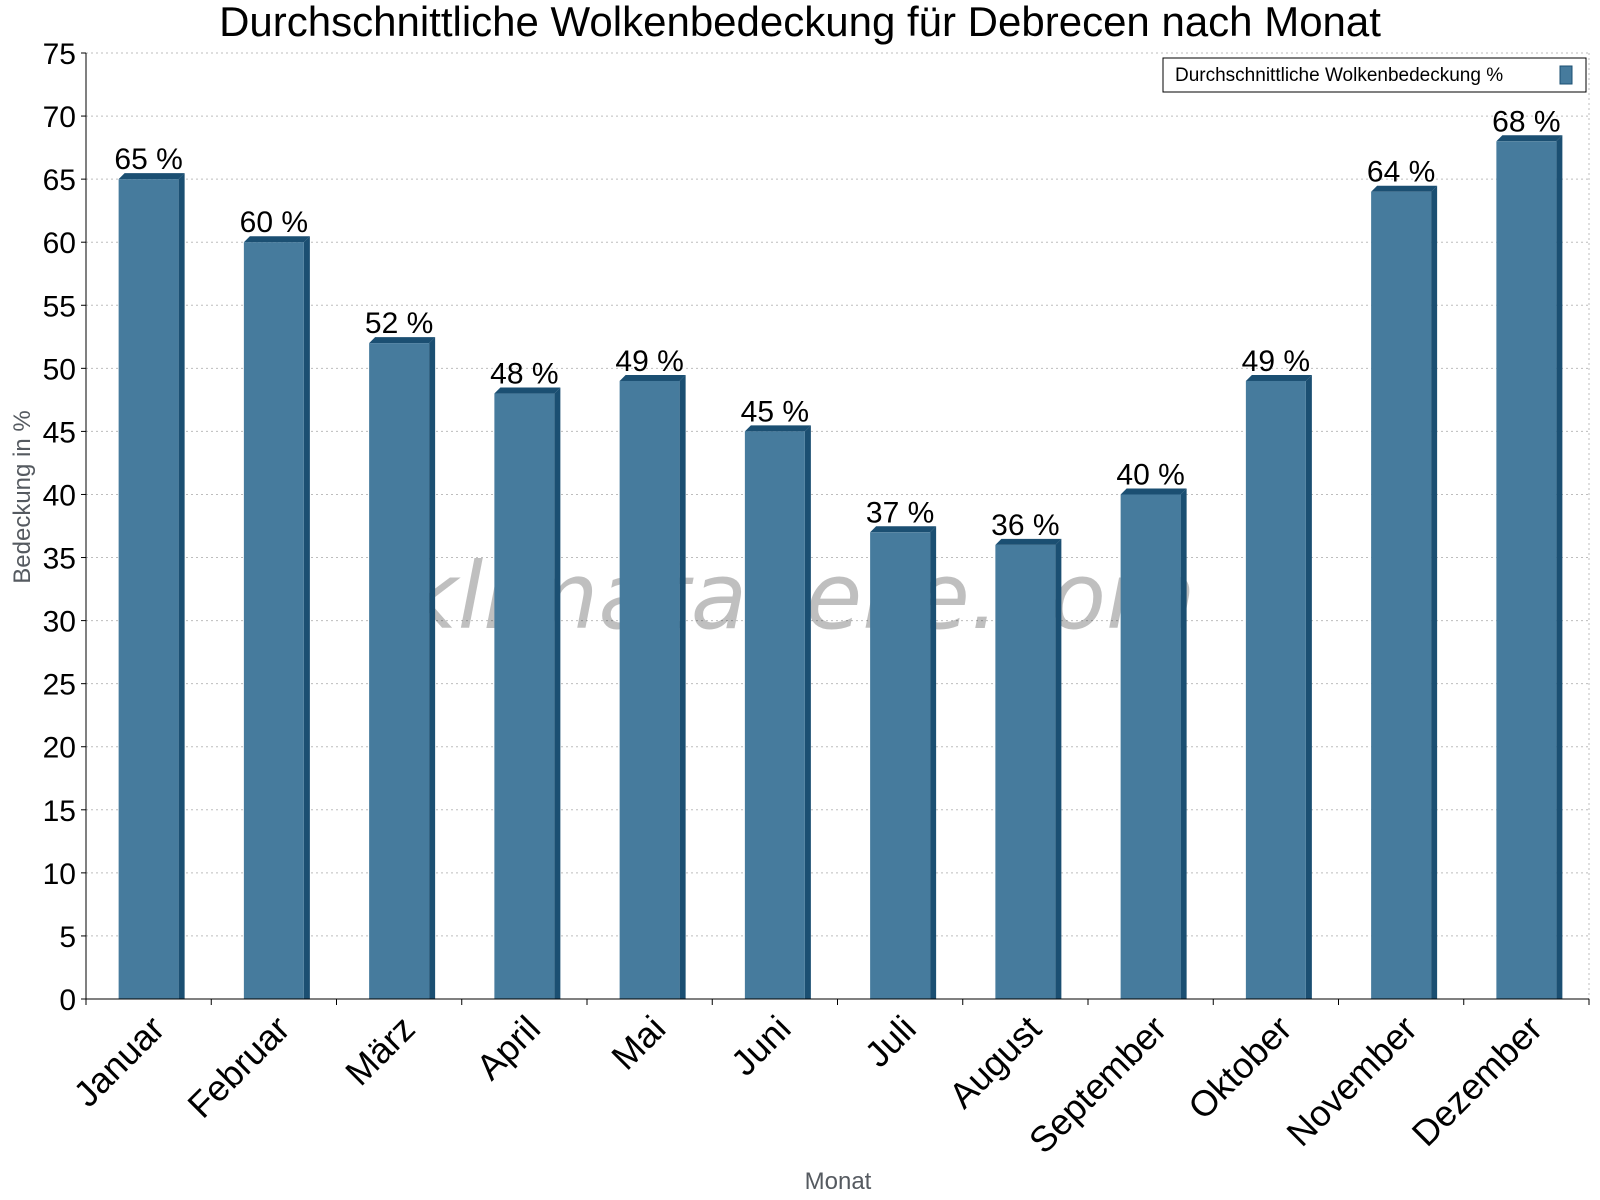 The image size is (1600, 1200). Describe the element at coordinates (1025, 525) in the screenshot. I see `data-label: 36 %` at that location.